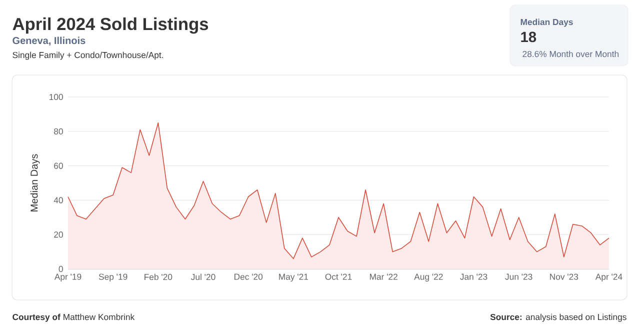 The image size is (640, 336). What do you see at coordinates (58, 200) in the screenshot?
I see `y-tick-label: 40` at bounding box center [58, 200].